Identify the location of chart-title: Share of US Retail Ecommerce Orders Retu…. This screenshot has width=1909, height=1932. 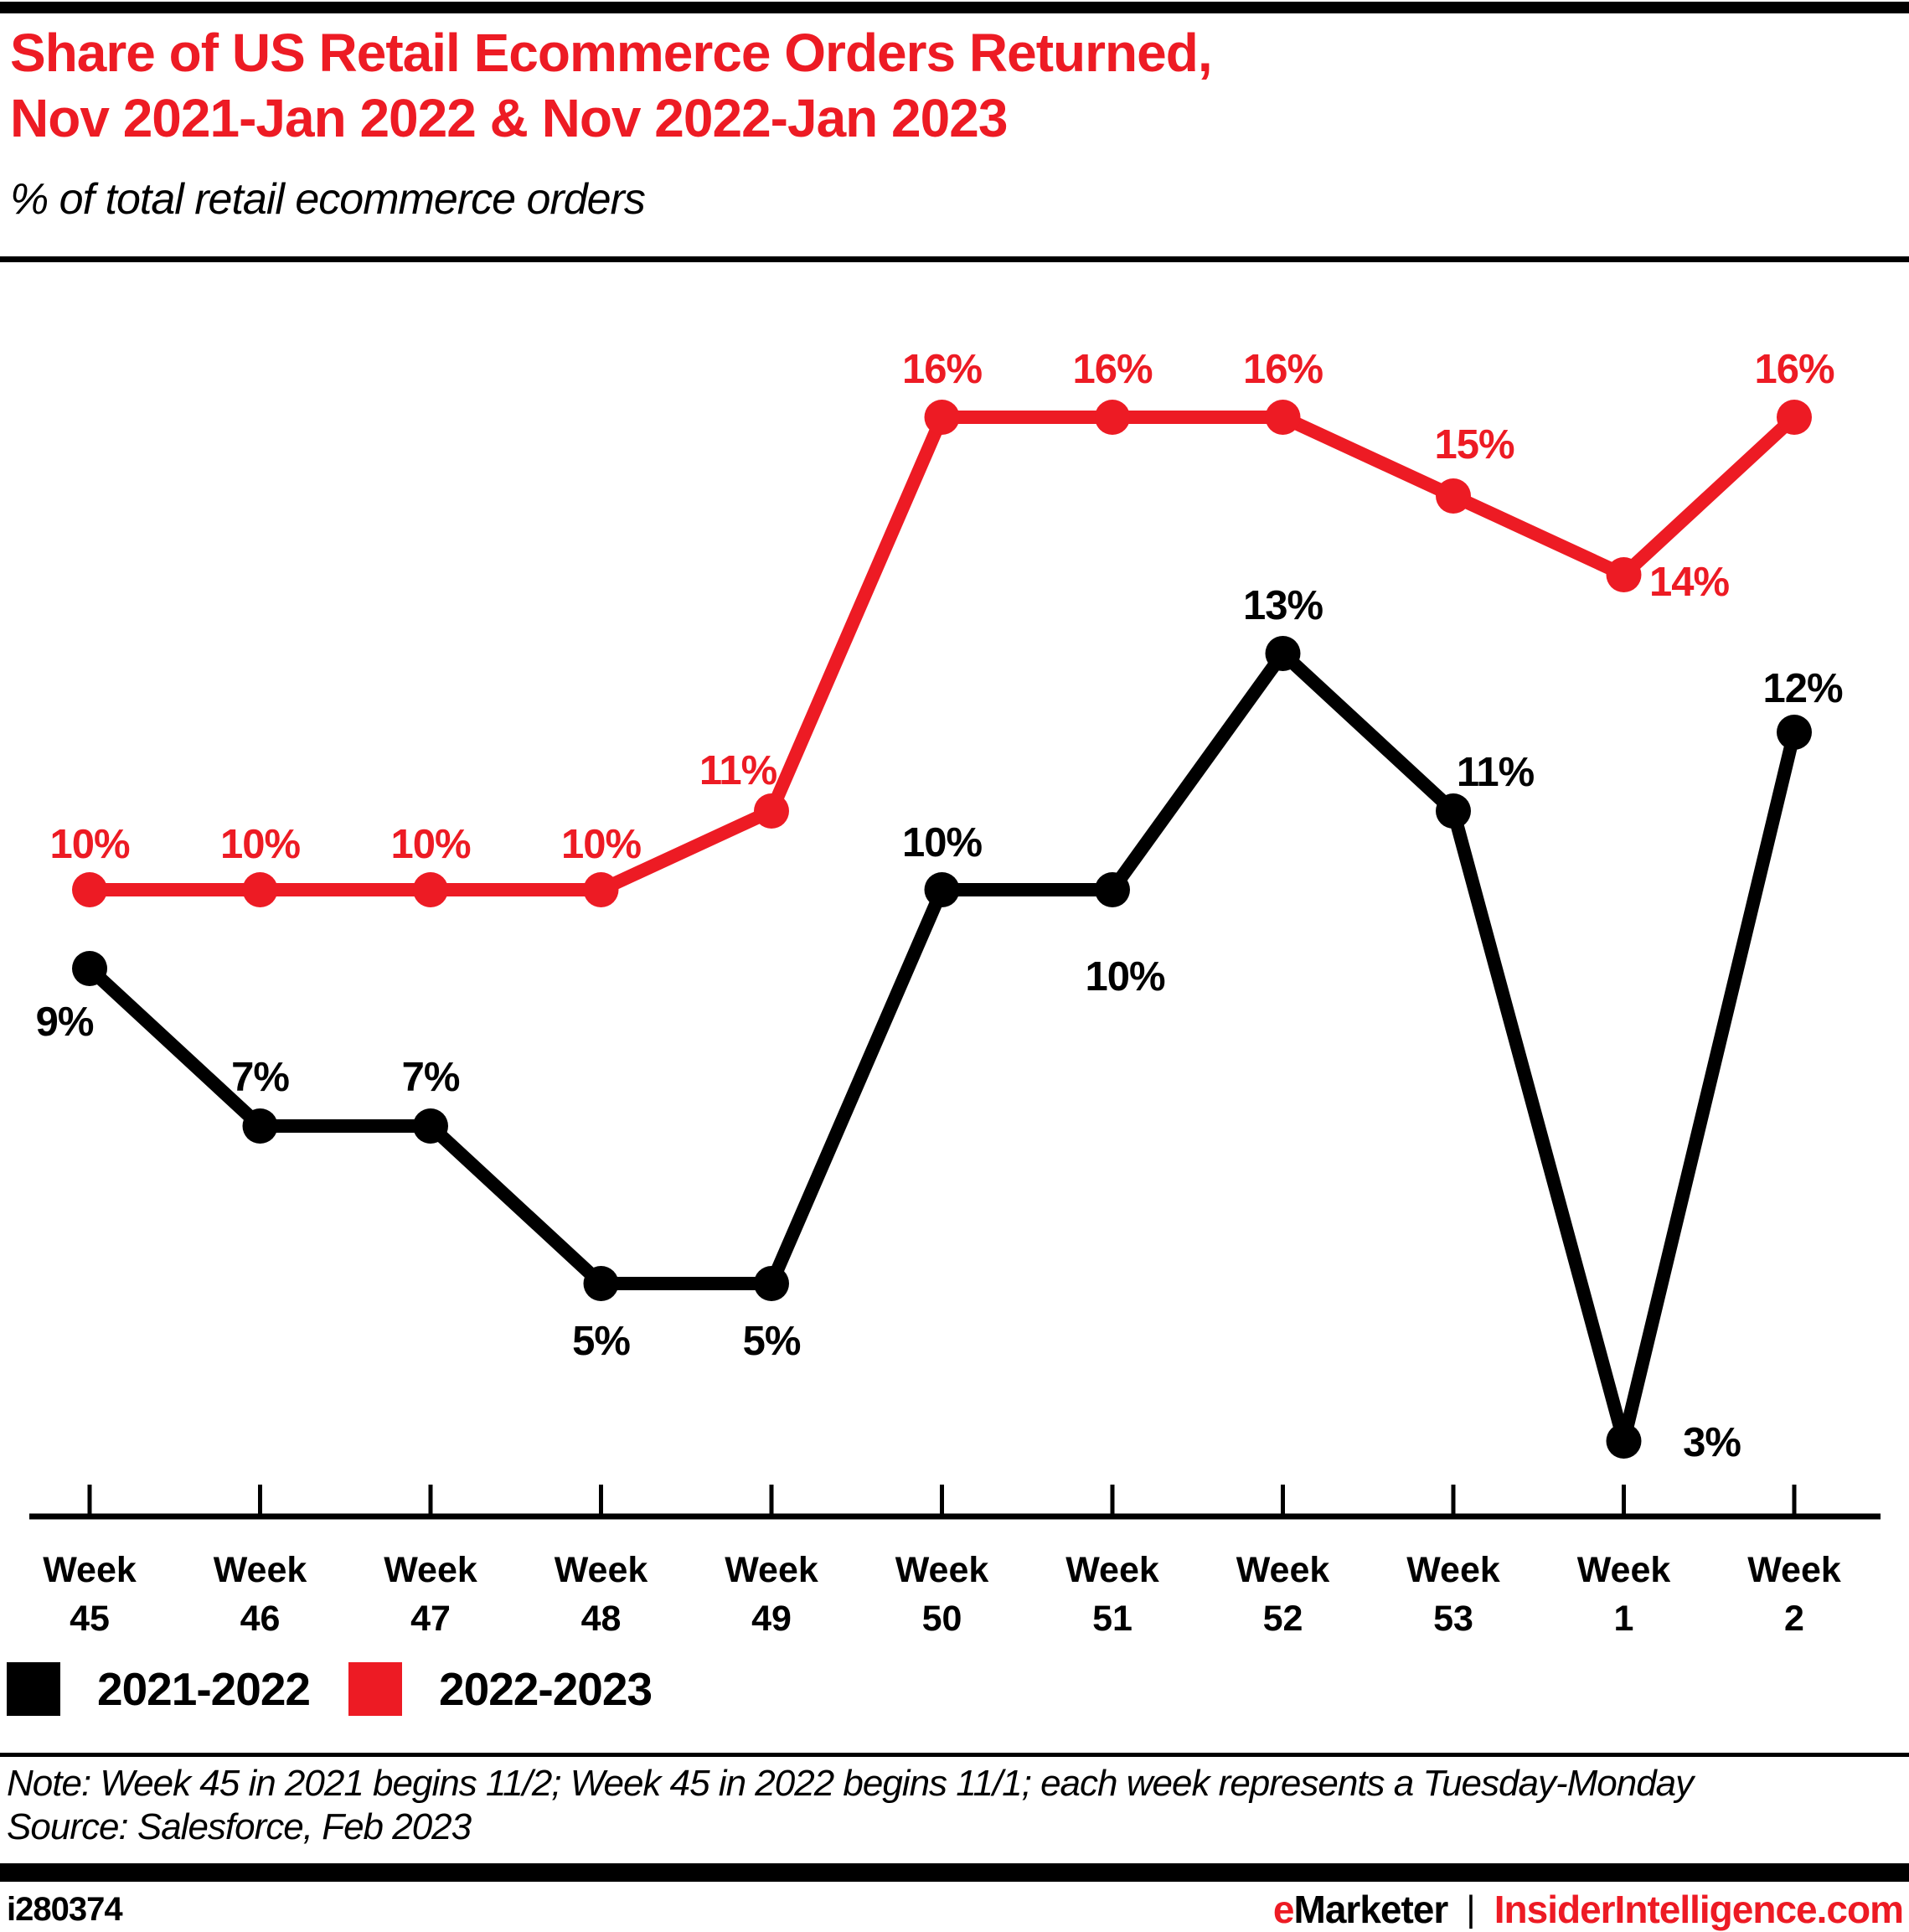
(931, 85).